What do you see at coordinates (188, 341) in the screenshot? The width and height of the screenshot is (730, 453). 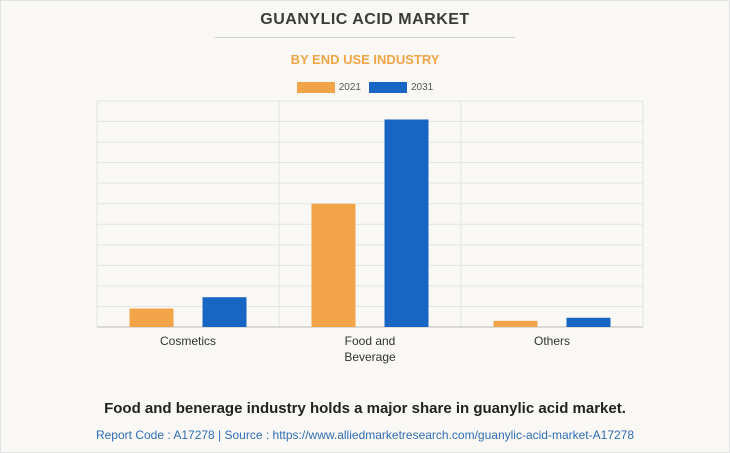 I see `x-tick-label-cosmetics: Cosmetics` at bounding box center [188, 341].